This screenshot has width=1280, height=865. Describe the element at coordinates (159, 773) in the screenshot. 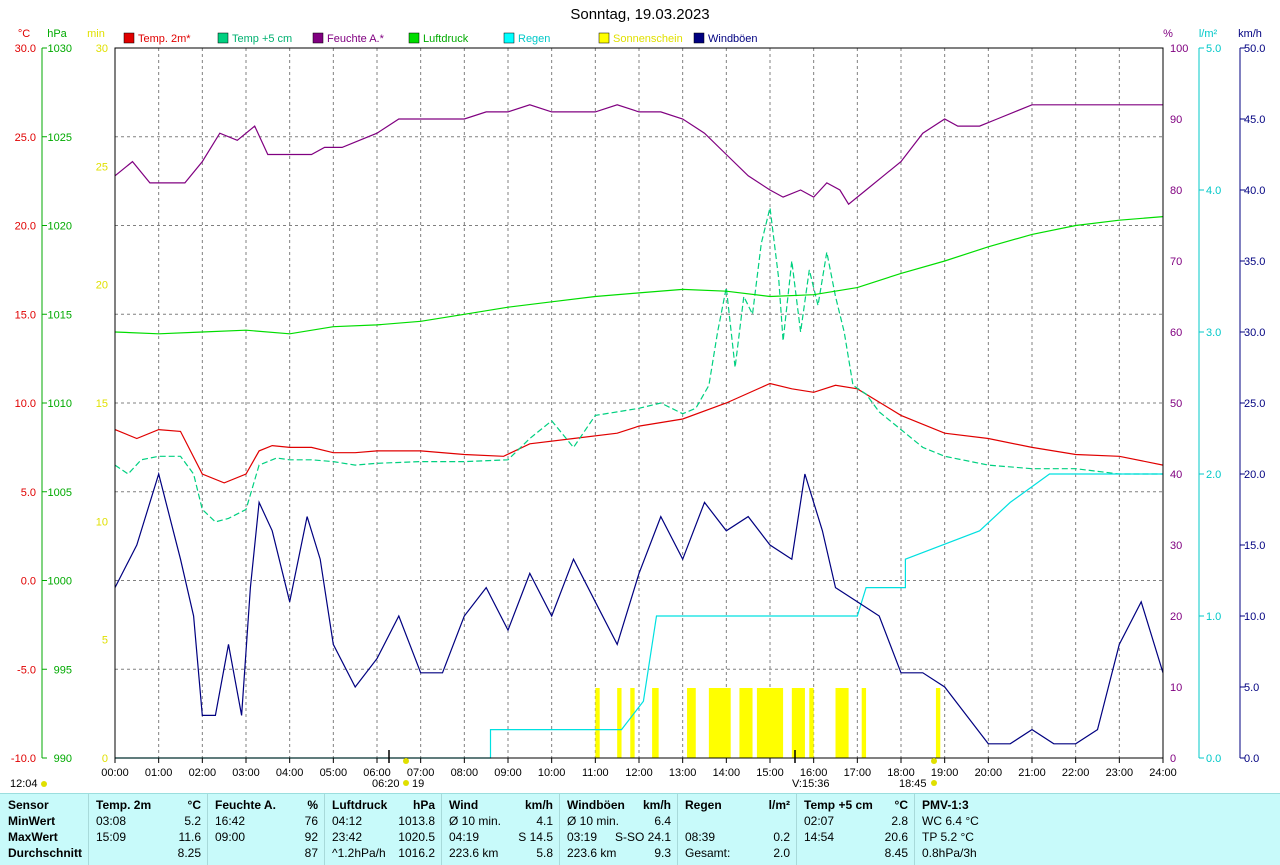

I see `x-tick-label: 01:00` at that location.